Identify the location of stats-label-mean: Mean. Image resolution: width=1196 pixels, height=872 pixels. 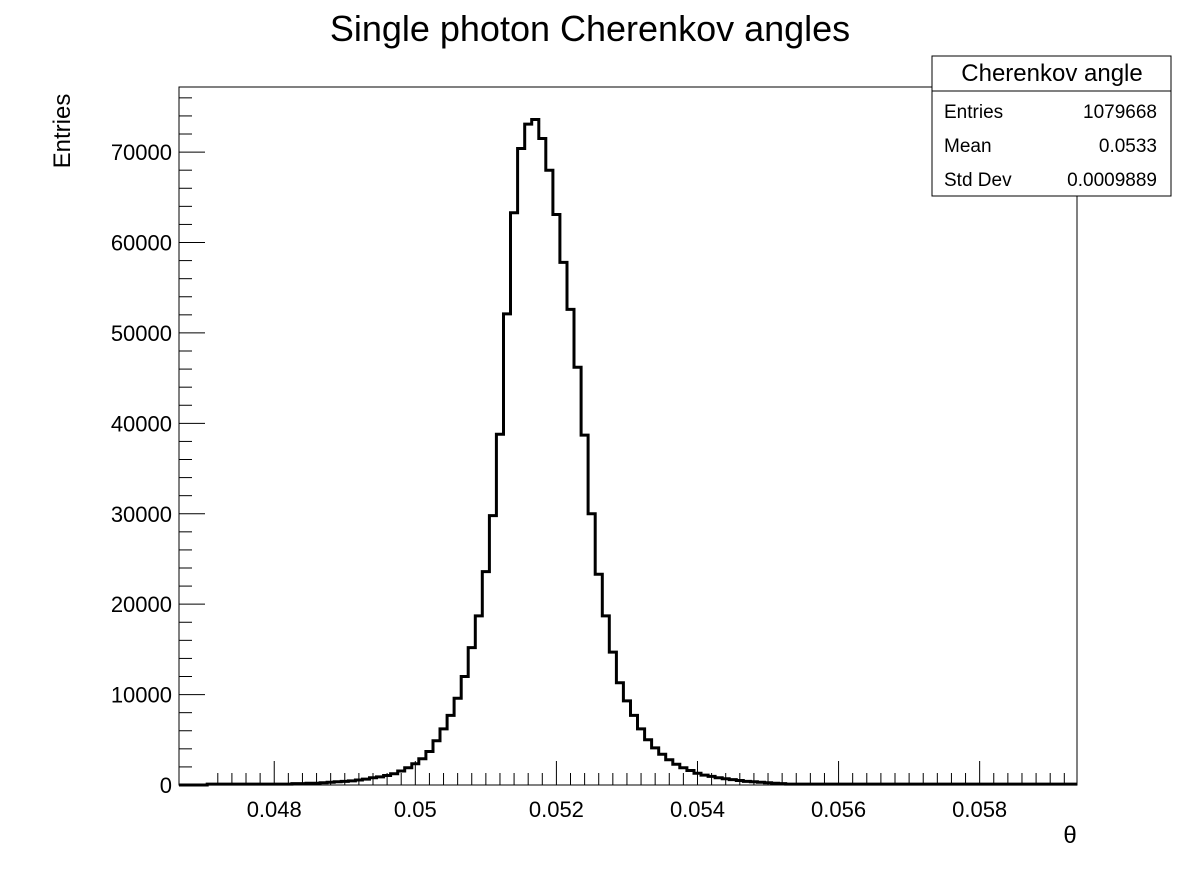
(968, 146).